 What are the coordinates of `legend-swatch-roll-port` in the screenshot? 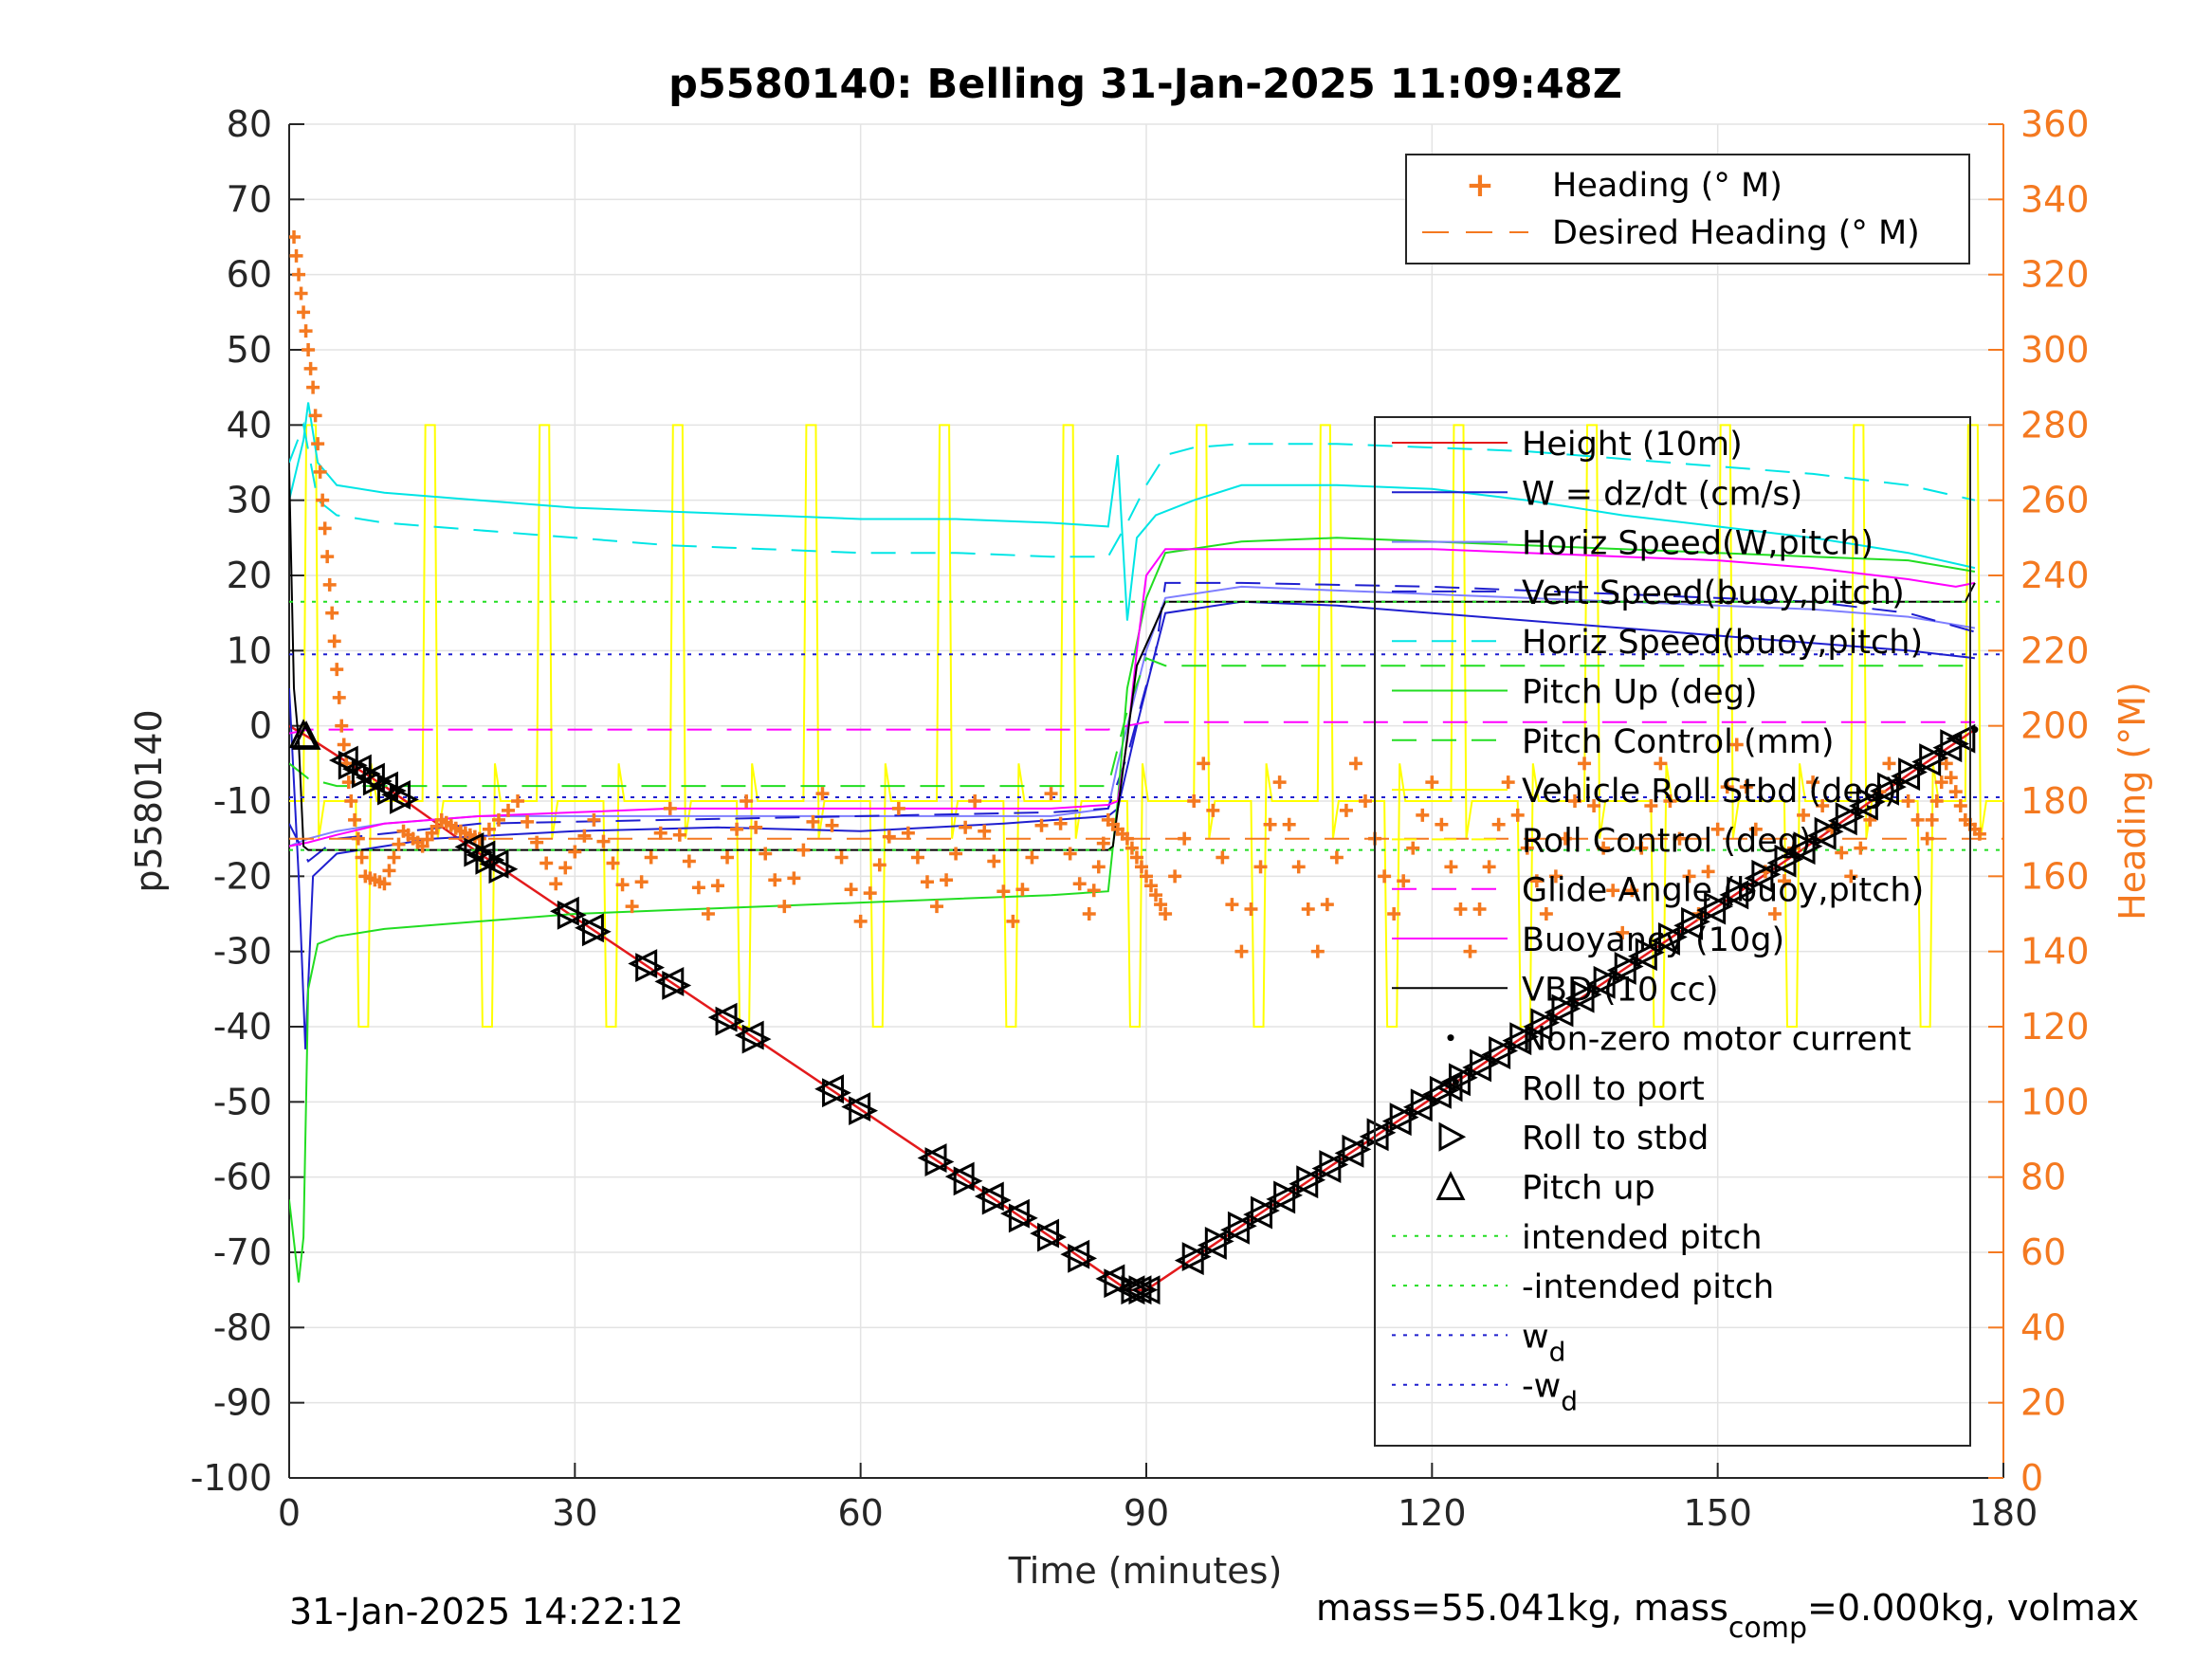 It's located at (1449, 1087).